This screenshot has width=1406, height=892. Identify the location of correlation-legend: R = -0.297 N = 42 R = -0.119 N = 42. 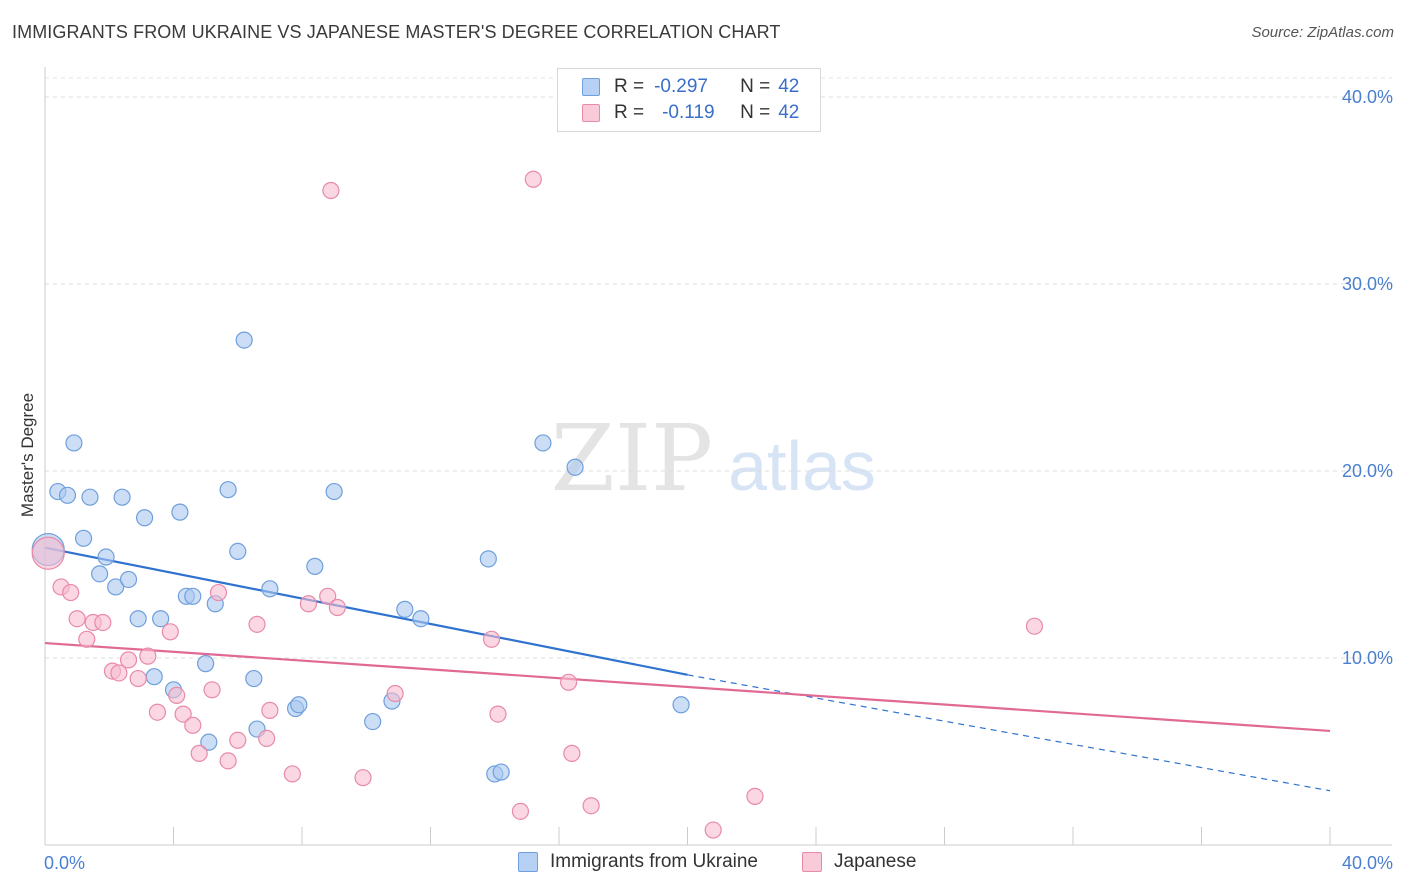
(689, 100).